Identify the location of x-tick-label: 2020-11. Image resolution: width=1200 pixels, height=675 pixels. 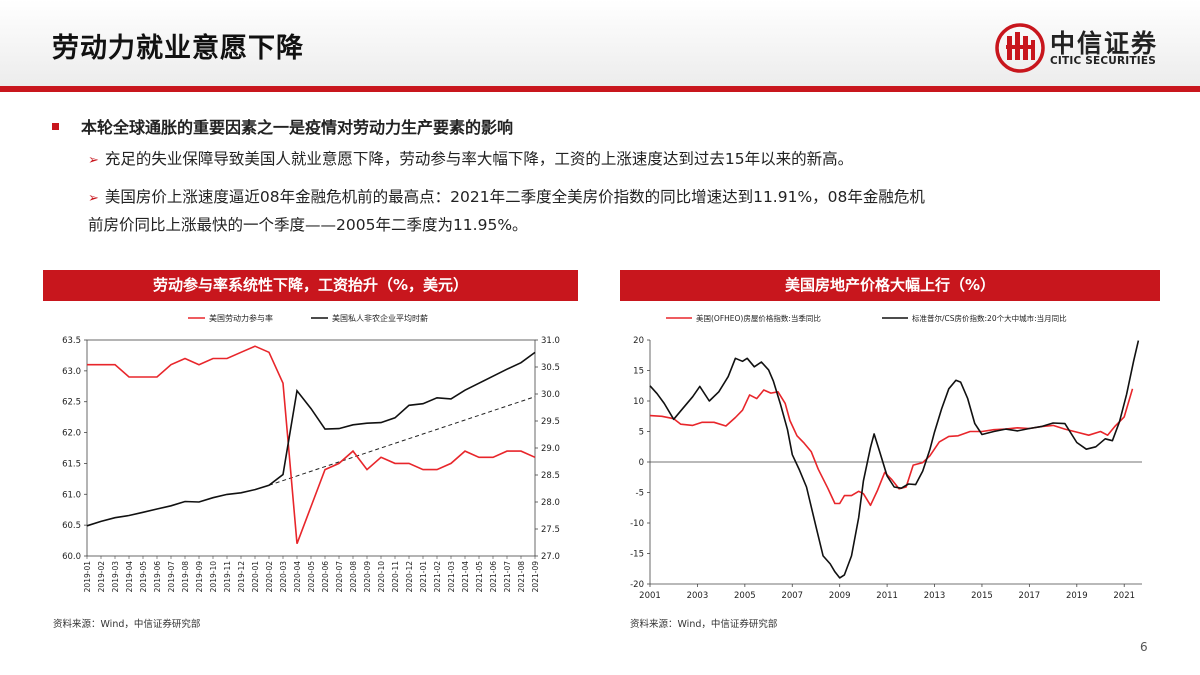
(395, 577).